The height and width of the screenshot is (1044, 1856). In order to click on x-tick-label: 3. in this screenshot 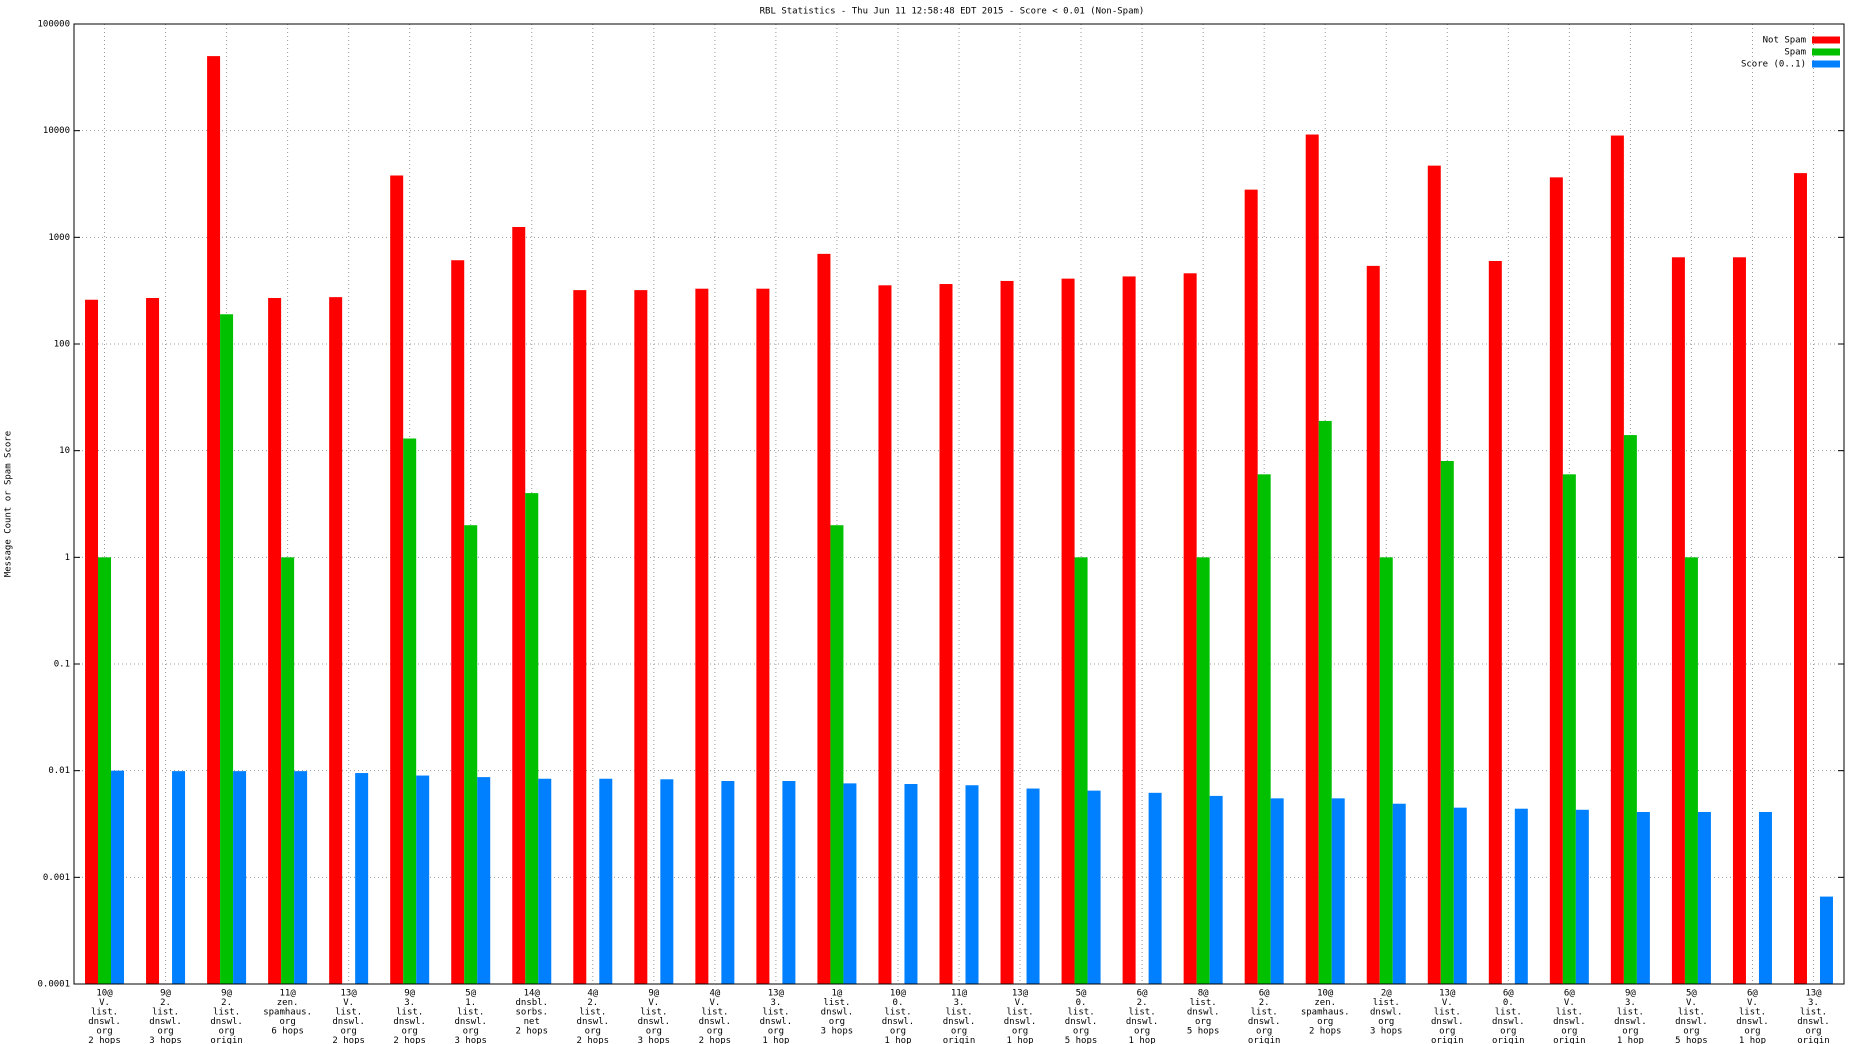, I will do `click(409, 1003)`.